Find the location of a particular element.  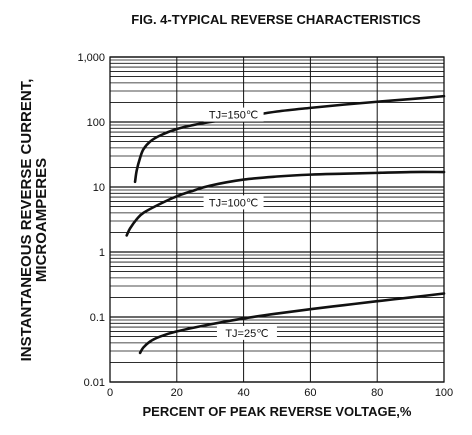

y-tick-label: 0.1 is located at coordinates (97, 318).